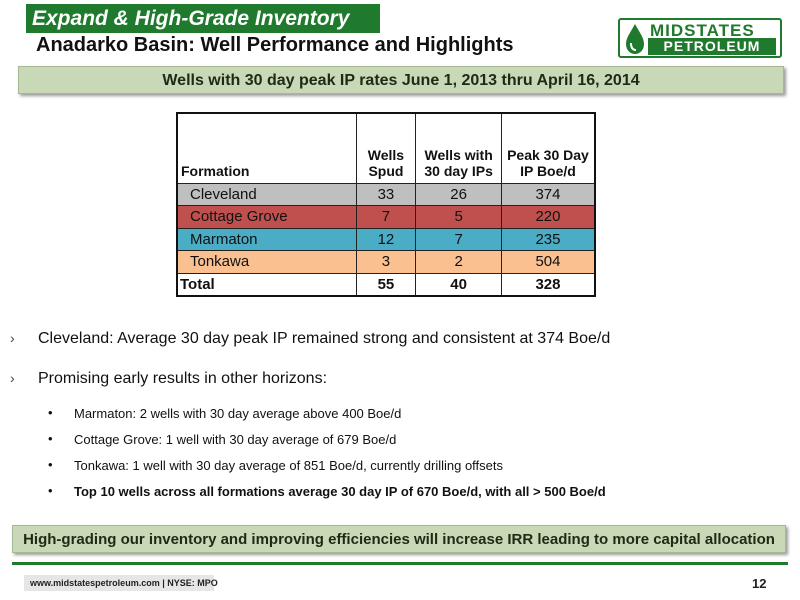  I want to click on cell-wells-30day: 2, so click(458, 262).